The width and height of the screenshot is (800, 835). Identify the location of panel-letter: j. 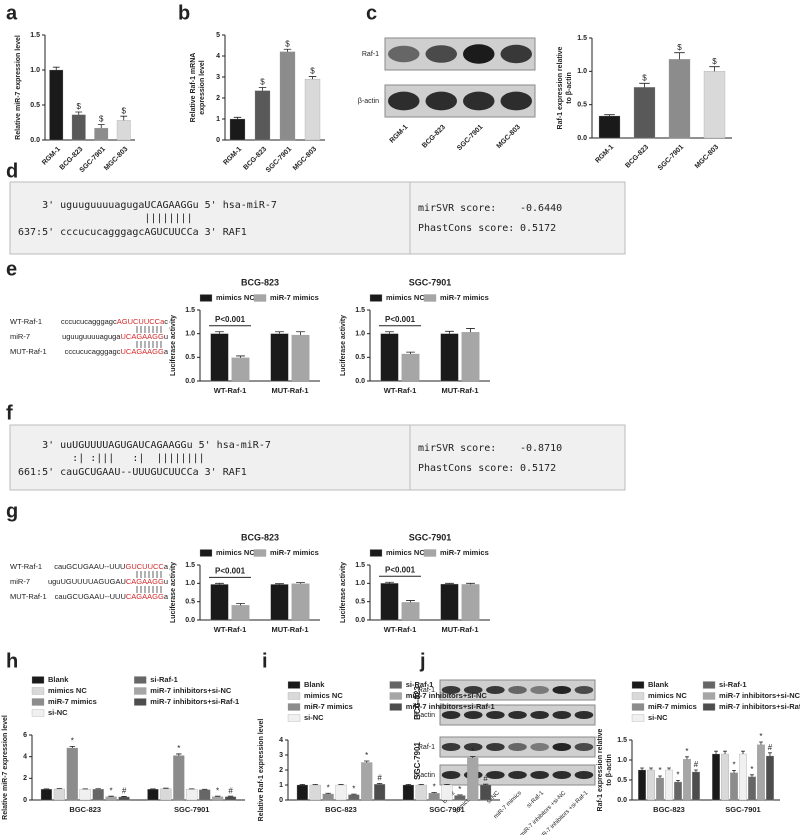
(422, 661).